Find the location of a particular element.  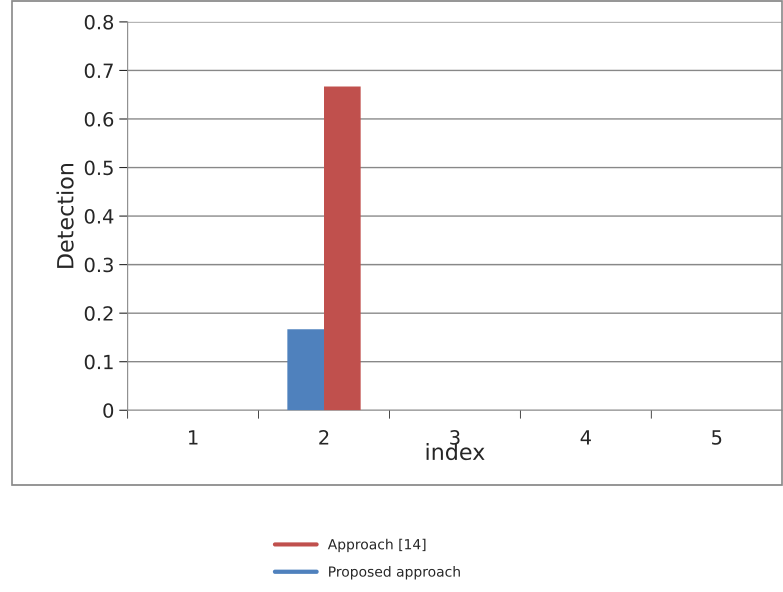

y-tick-label: 0.2 is located at coordinates (98, 313).